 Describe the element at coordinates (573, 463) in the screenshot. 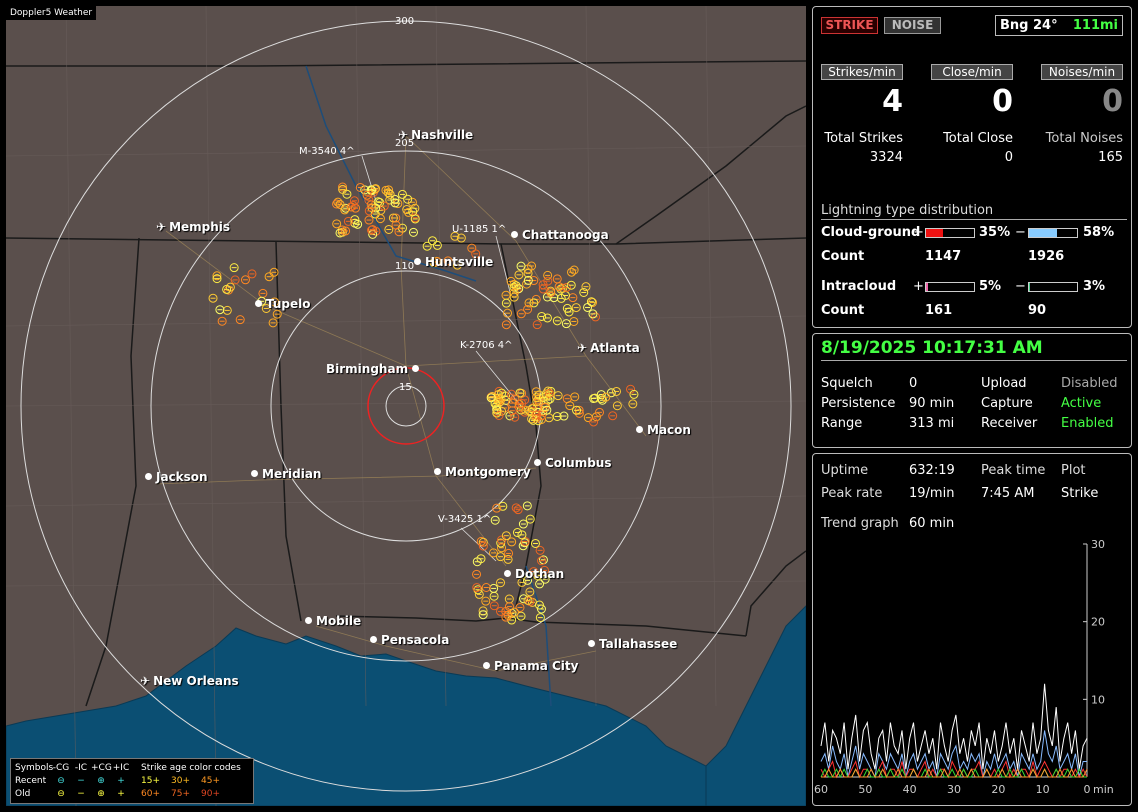

I see `city-columbus: Columbus` at that location.